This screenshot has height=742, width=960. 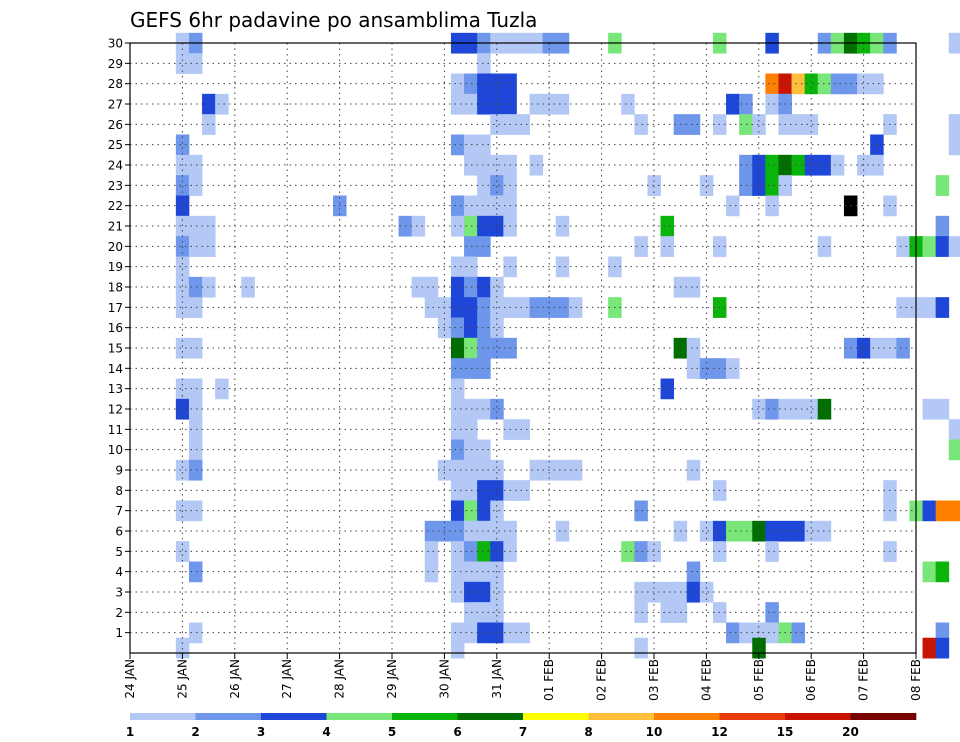 I want to click on x-tick-label: 26 JAN, so click(x=235, y=679).